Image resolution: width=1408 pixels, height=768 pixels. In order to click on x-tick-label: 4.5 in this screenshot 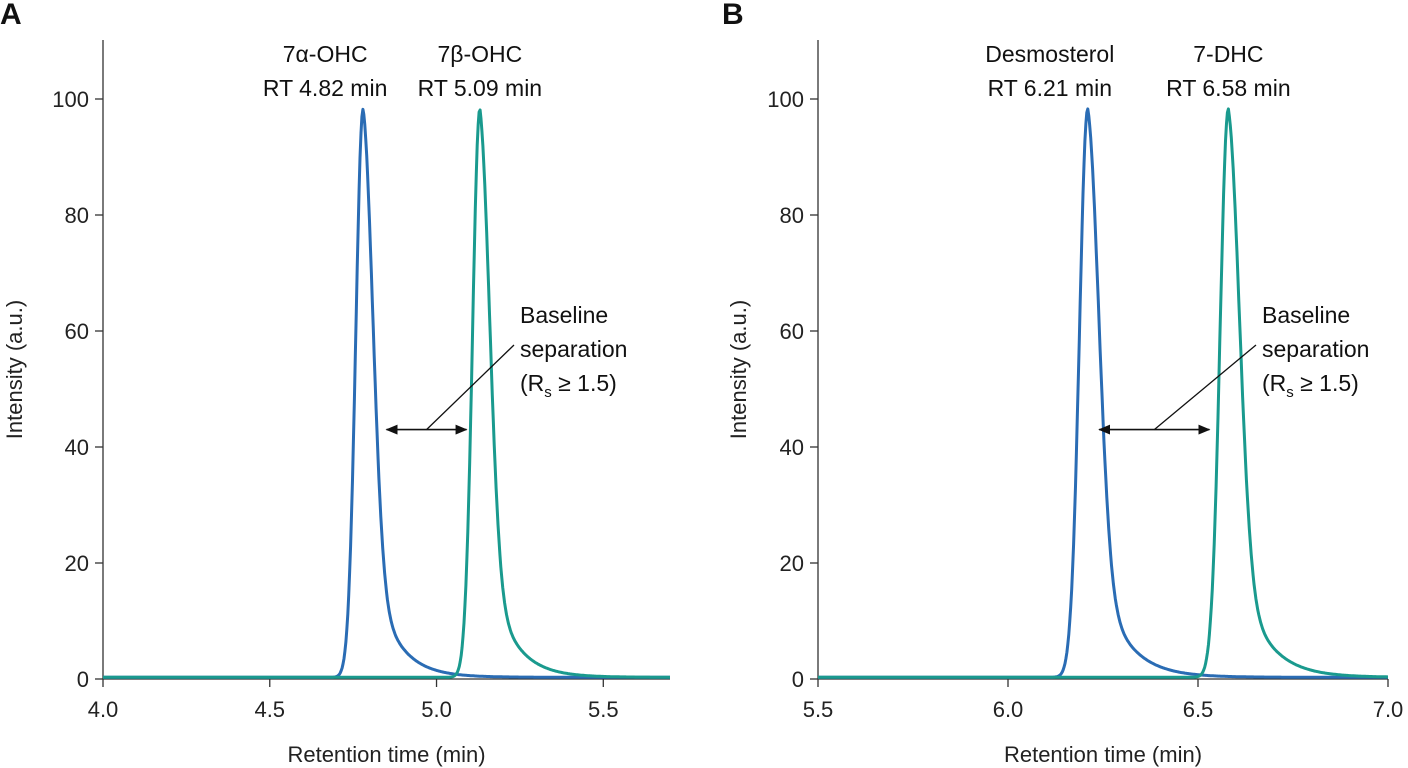, I will do `click(269, 709)`.